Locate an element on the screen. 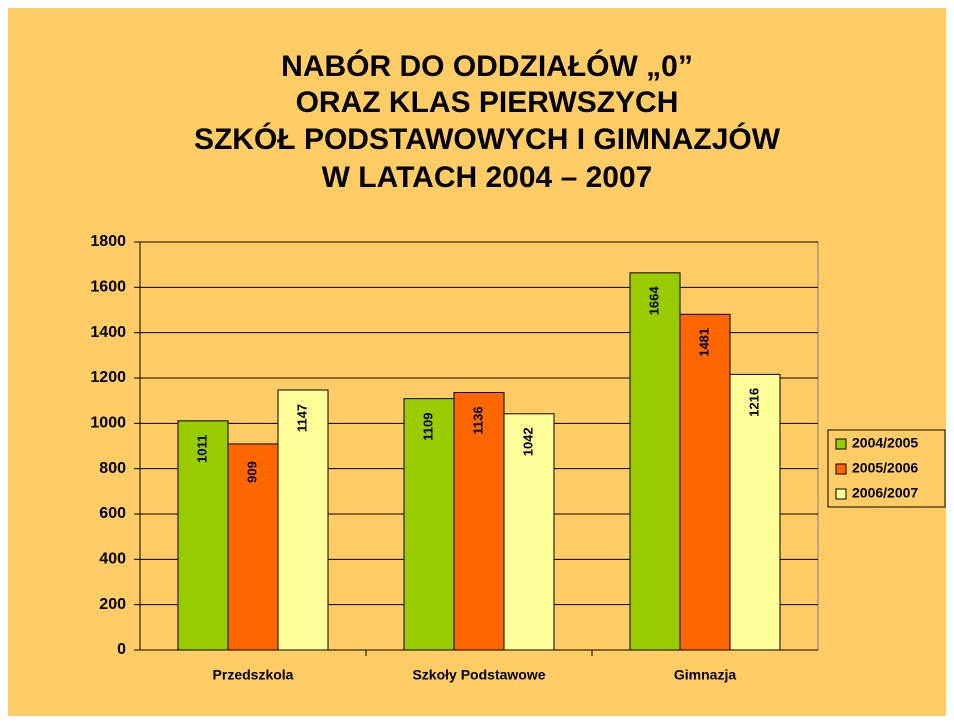 The image size is (954, 724). data-label: 1664 is located at coordinates (653, 301).